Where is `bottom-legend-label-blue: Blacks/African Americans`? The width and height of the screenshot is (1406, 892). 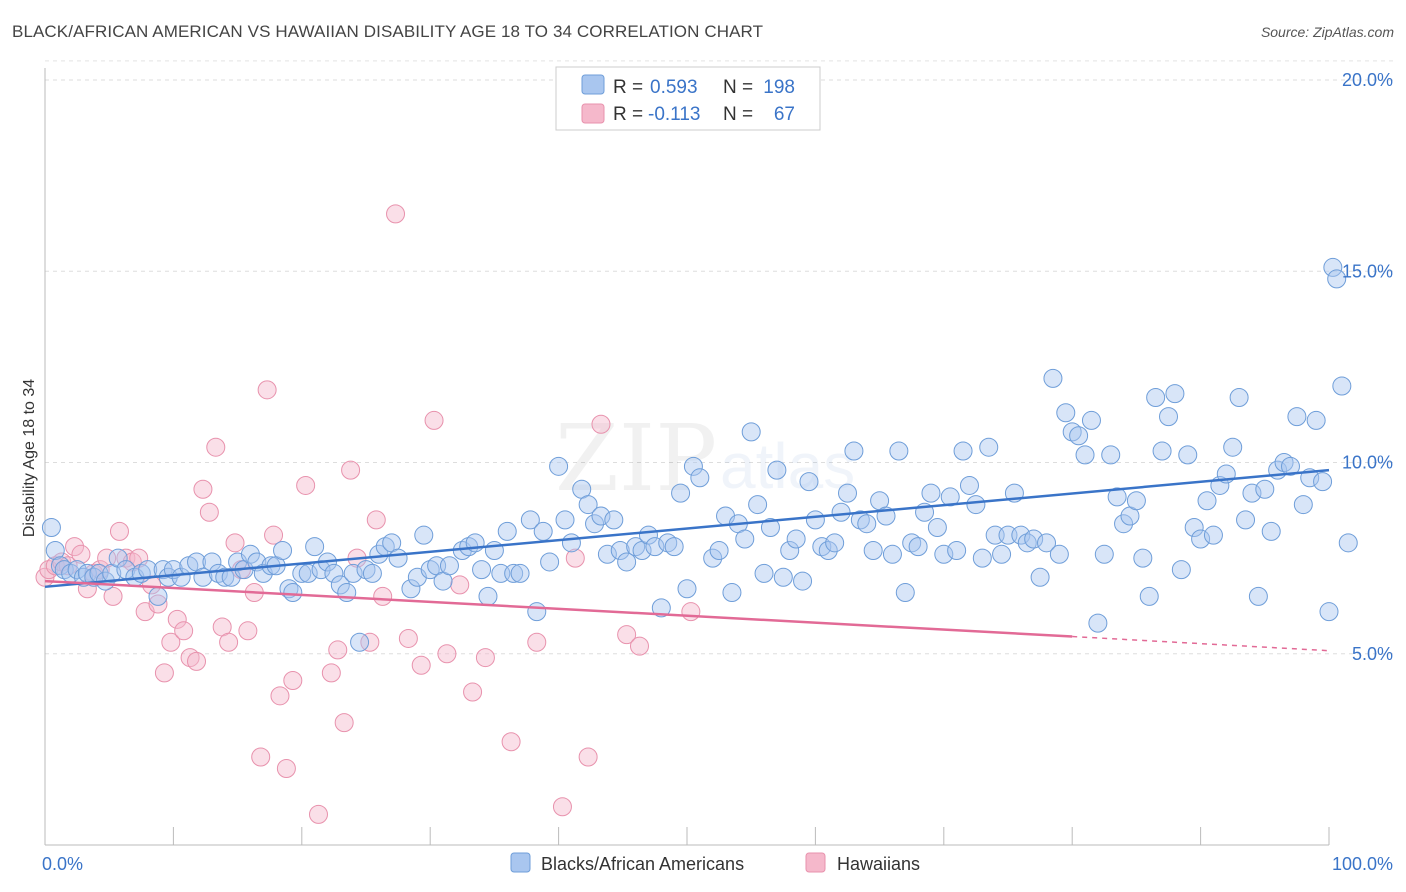 bottom-legend-label-blue: Blacks/African Americans is located at coordinates (642, 864).